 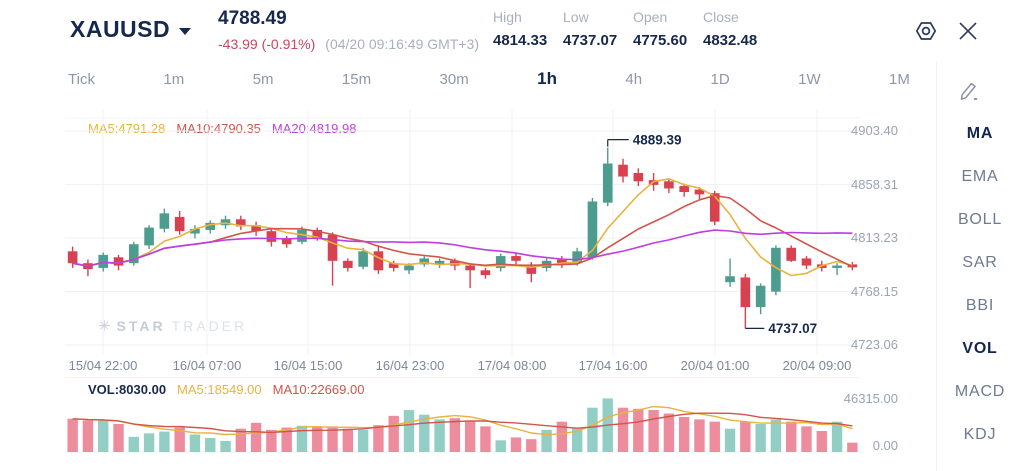 What do you see at coordinates (657, 140) in the screenshot?
I see `high-annotation: 4889.39` at bounding box center [657, 140].